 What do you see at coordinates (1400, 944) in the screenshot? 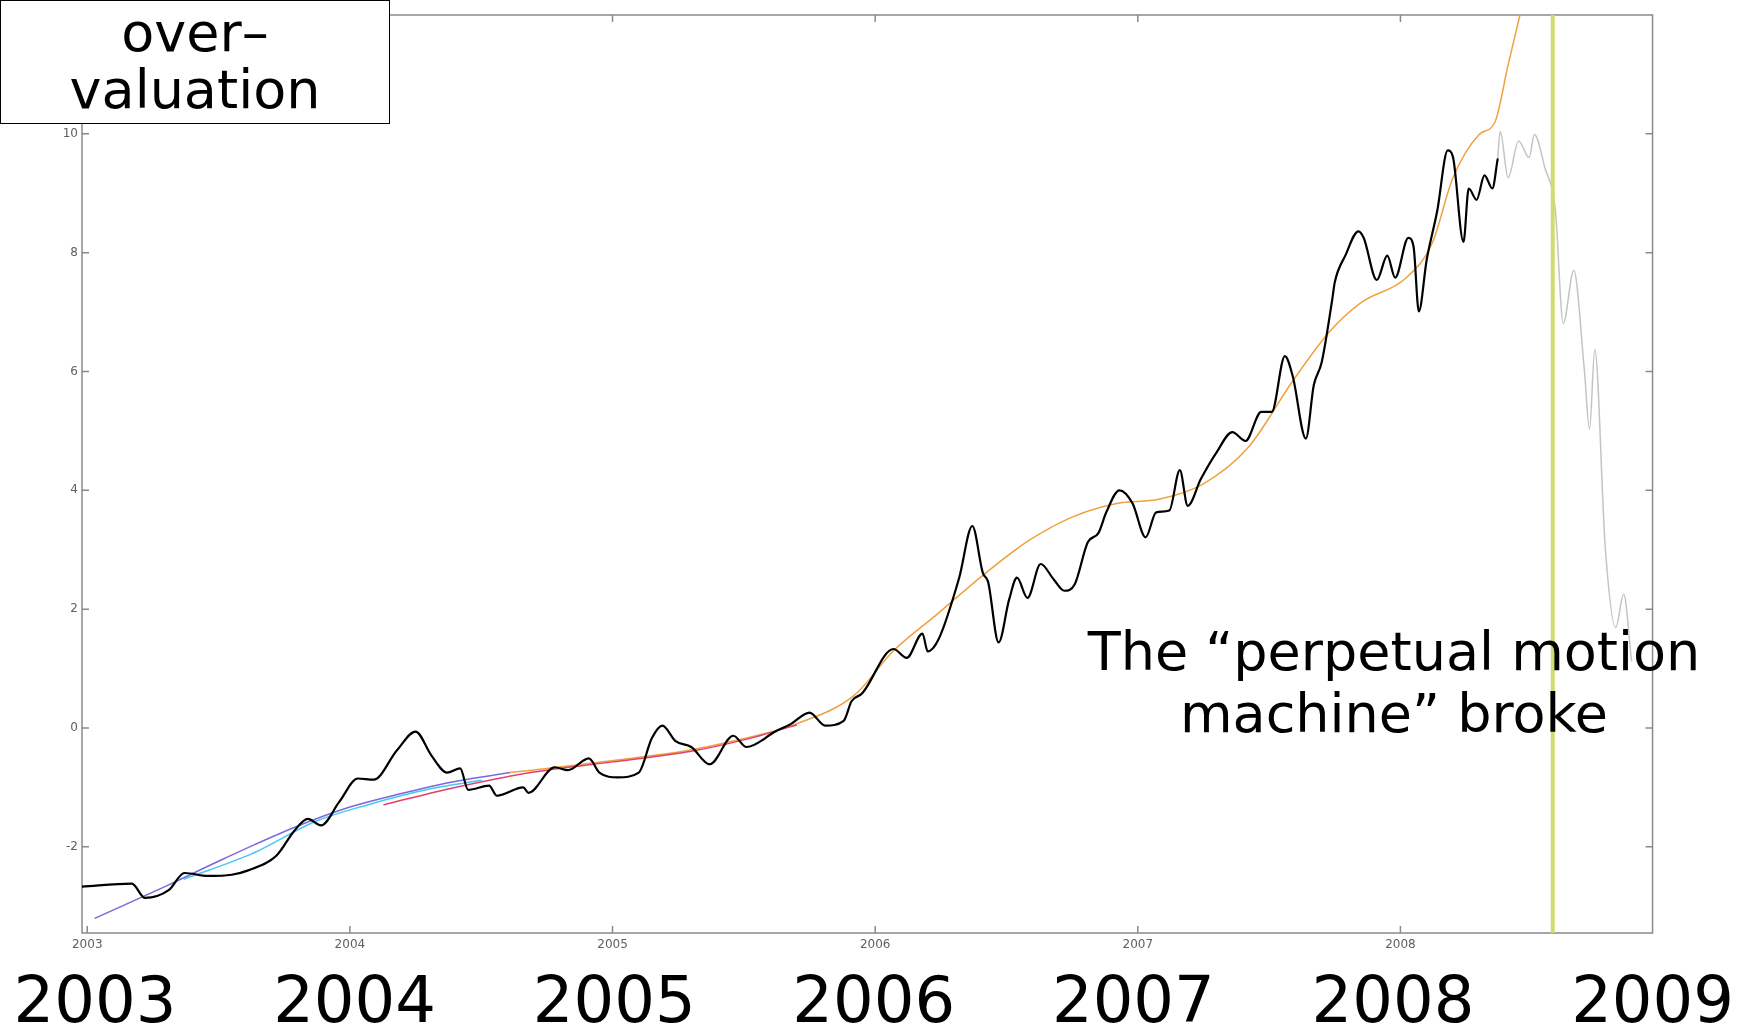
I see `x-tick-label: 2008` at bounding box center [1400, 944].